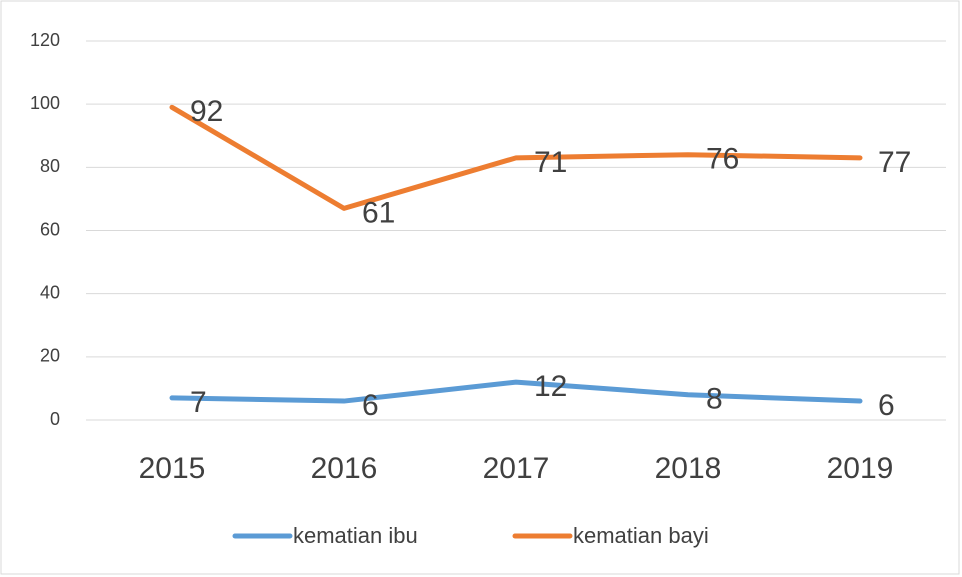 This screenshot has width=962, height=577. Describe the element at coordinates (198, 402) in the screenshot. I see `data-label: 7` at that location.